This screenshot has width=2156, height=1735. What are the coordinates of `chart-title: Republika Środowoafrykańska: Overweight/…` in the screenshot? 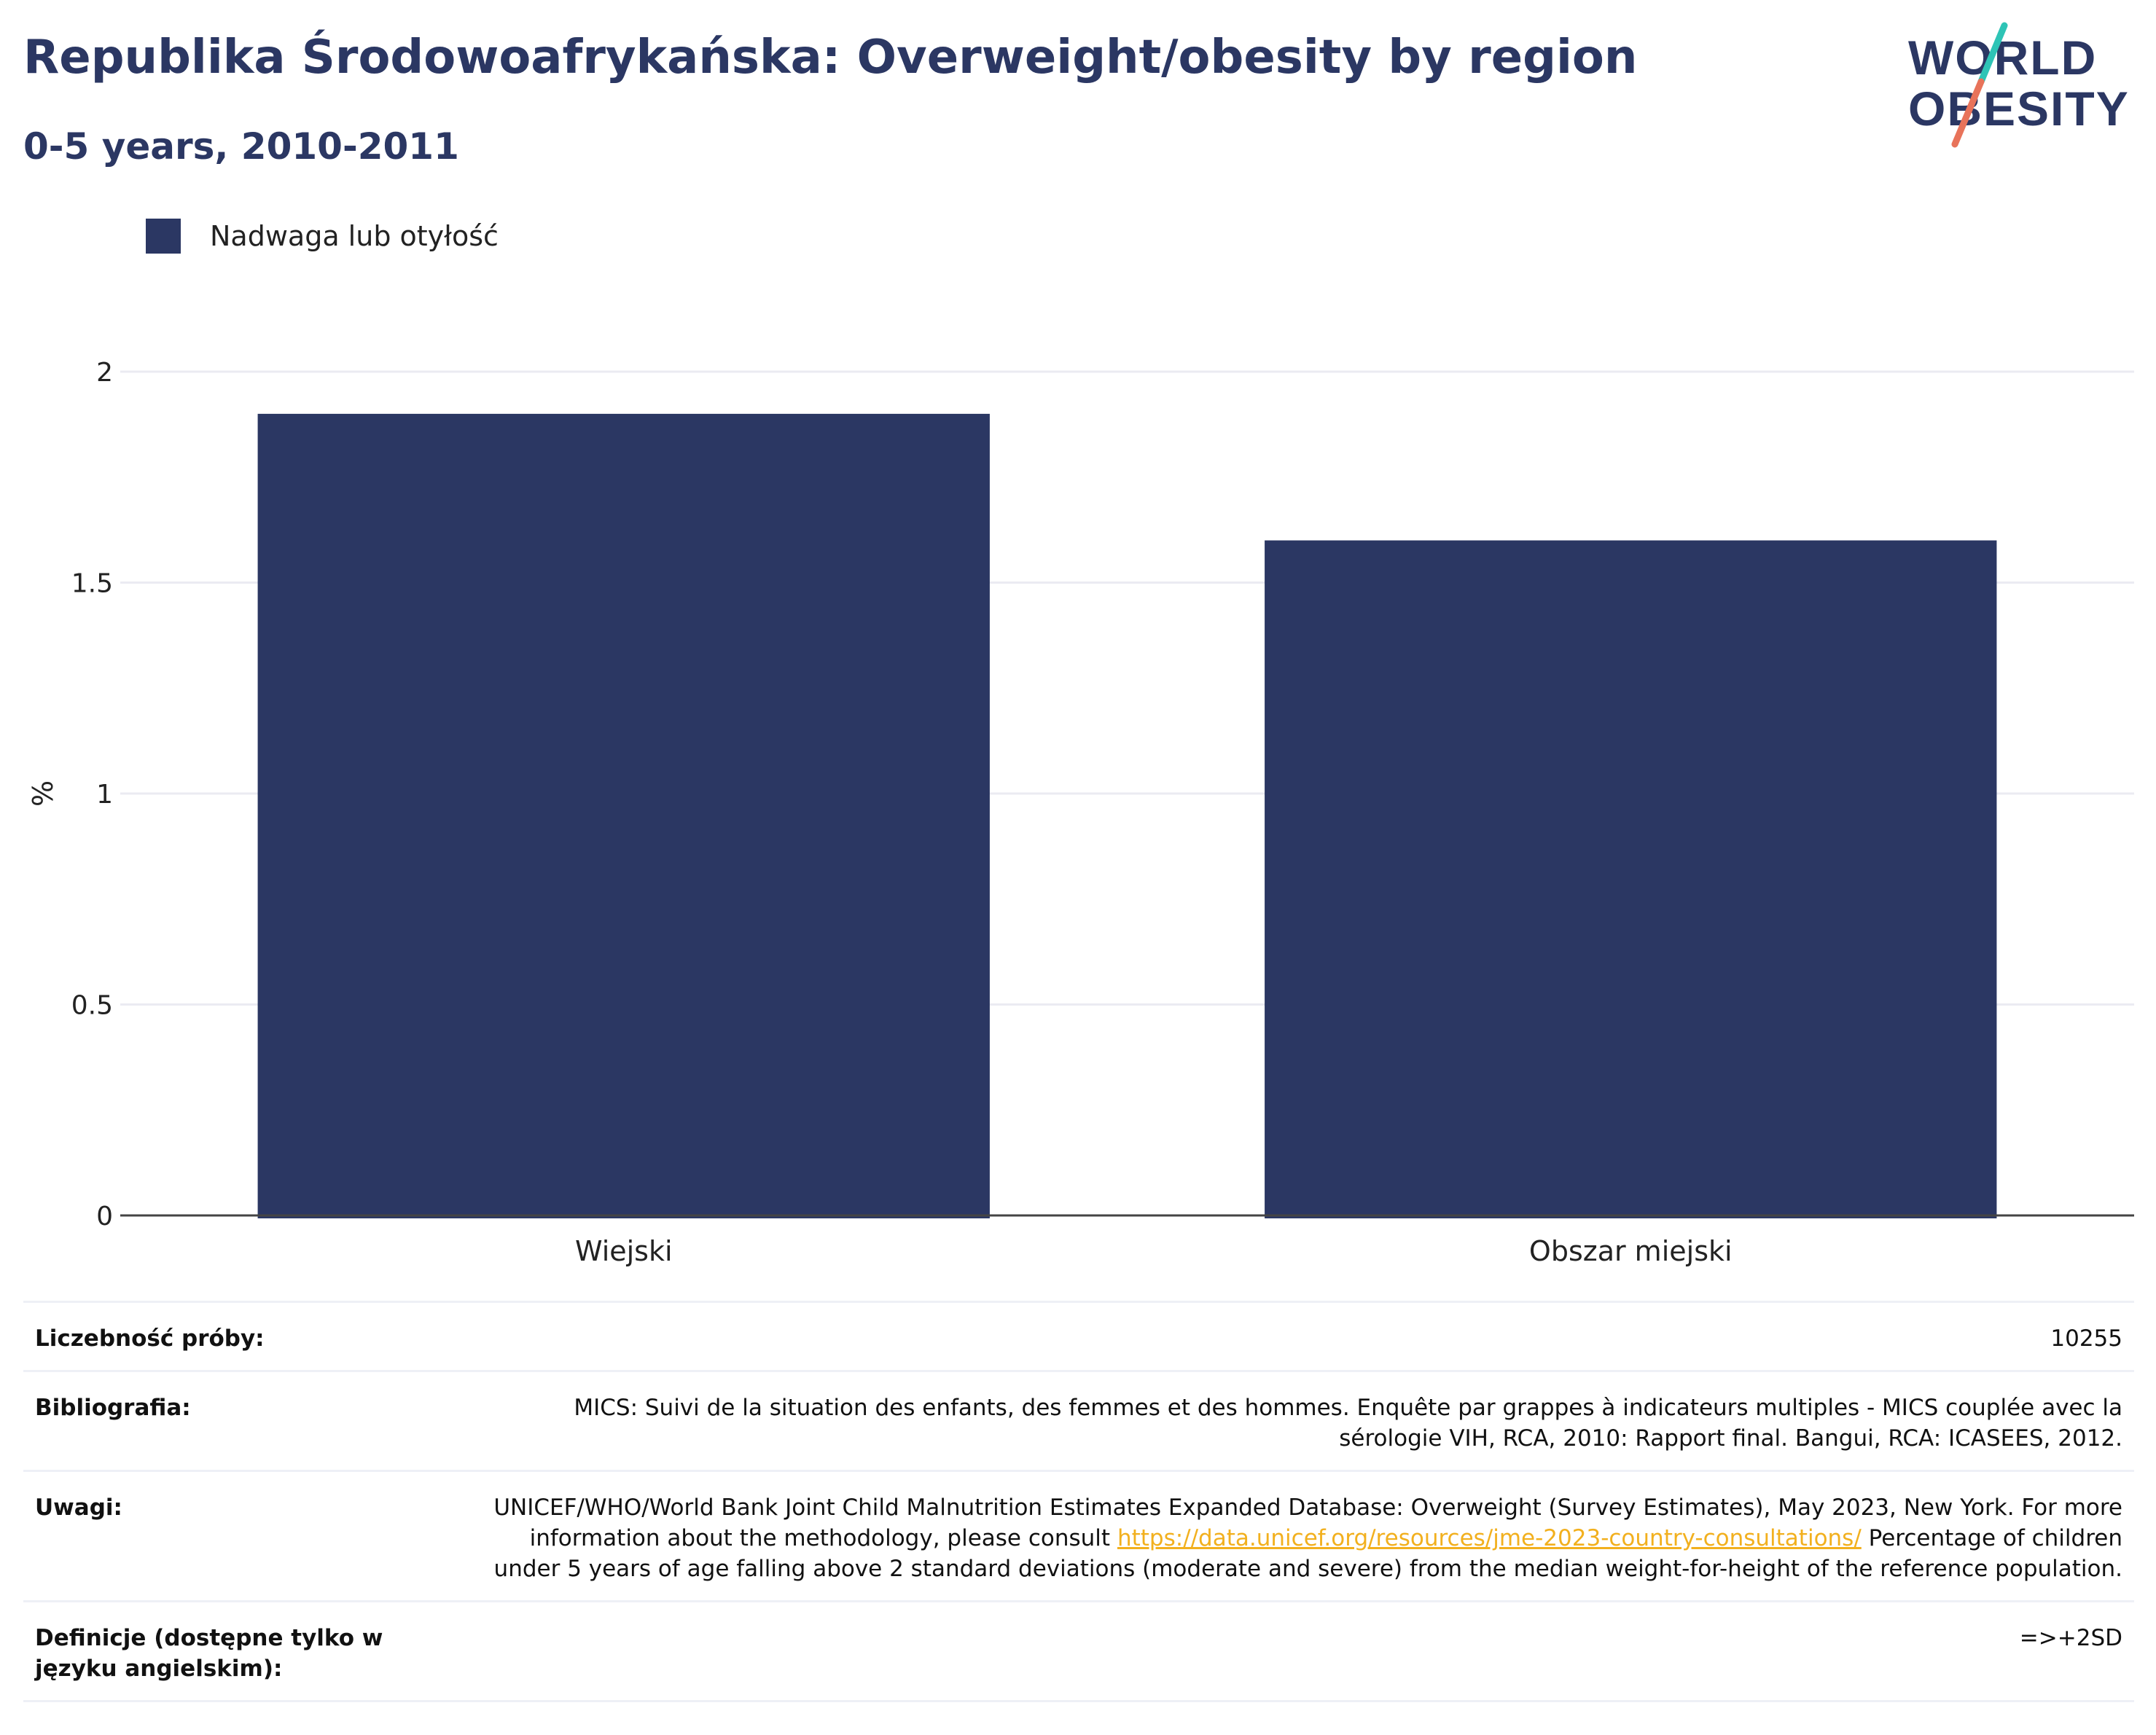 It's located at (831, 58).